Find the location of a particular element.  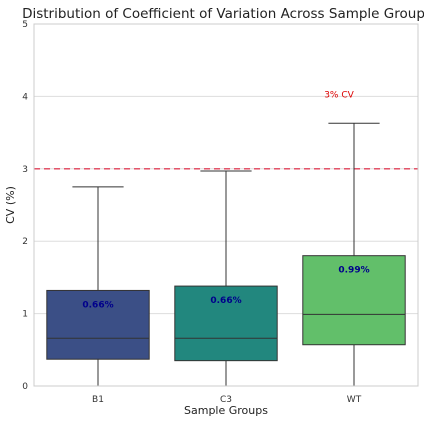

x-tick-label: WT is located at coordinates (354, 400).